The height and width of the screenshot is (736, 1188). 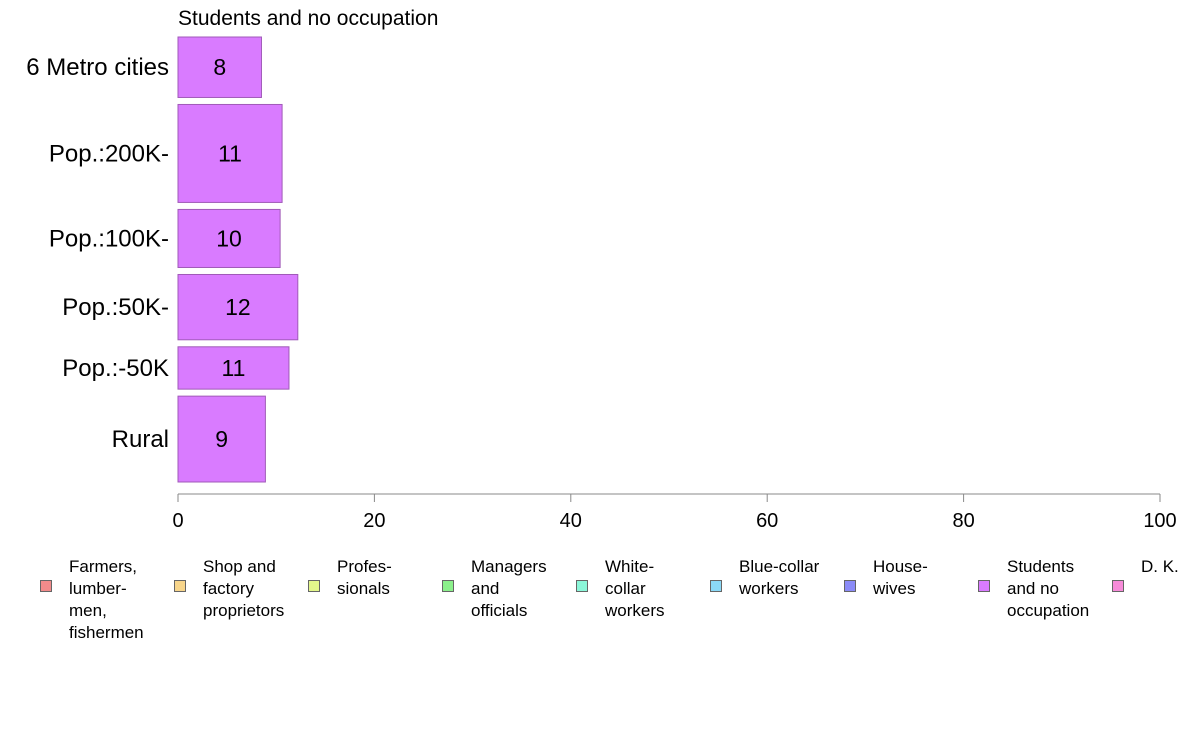 I want to click on legend-item: Shop and factory proprietors, so click(x=229, y=589).